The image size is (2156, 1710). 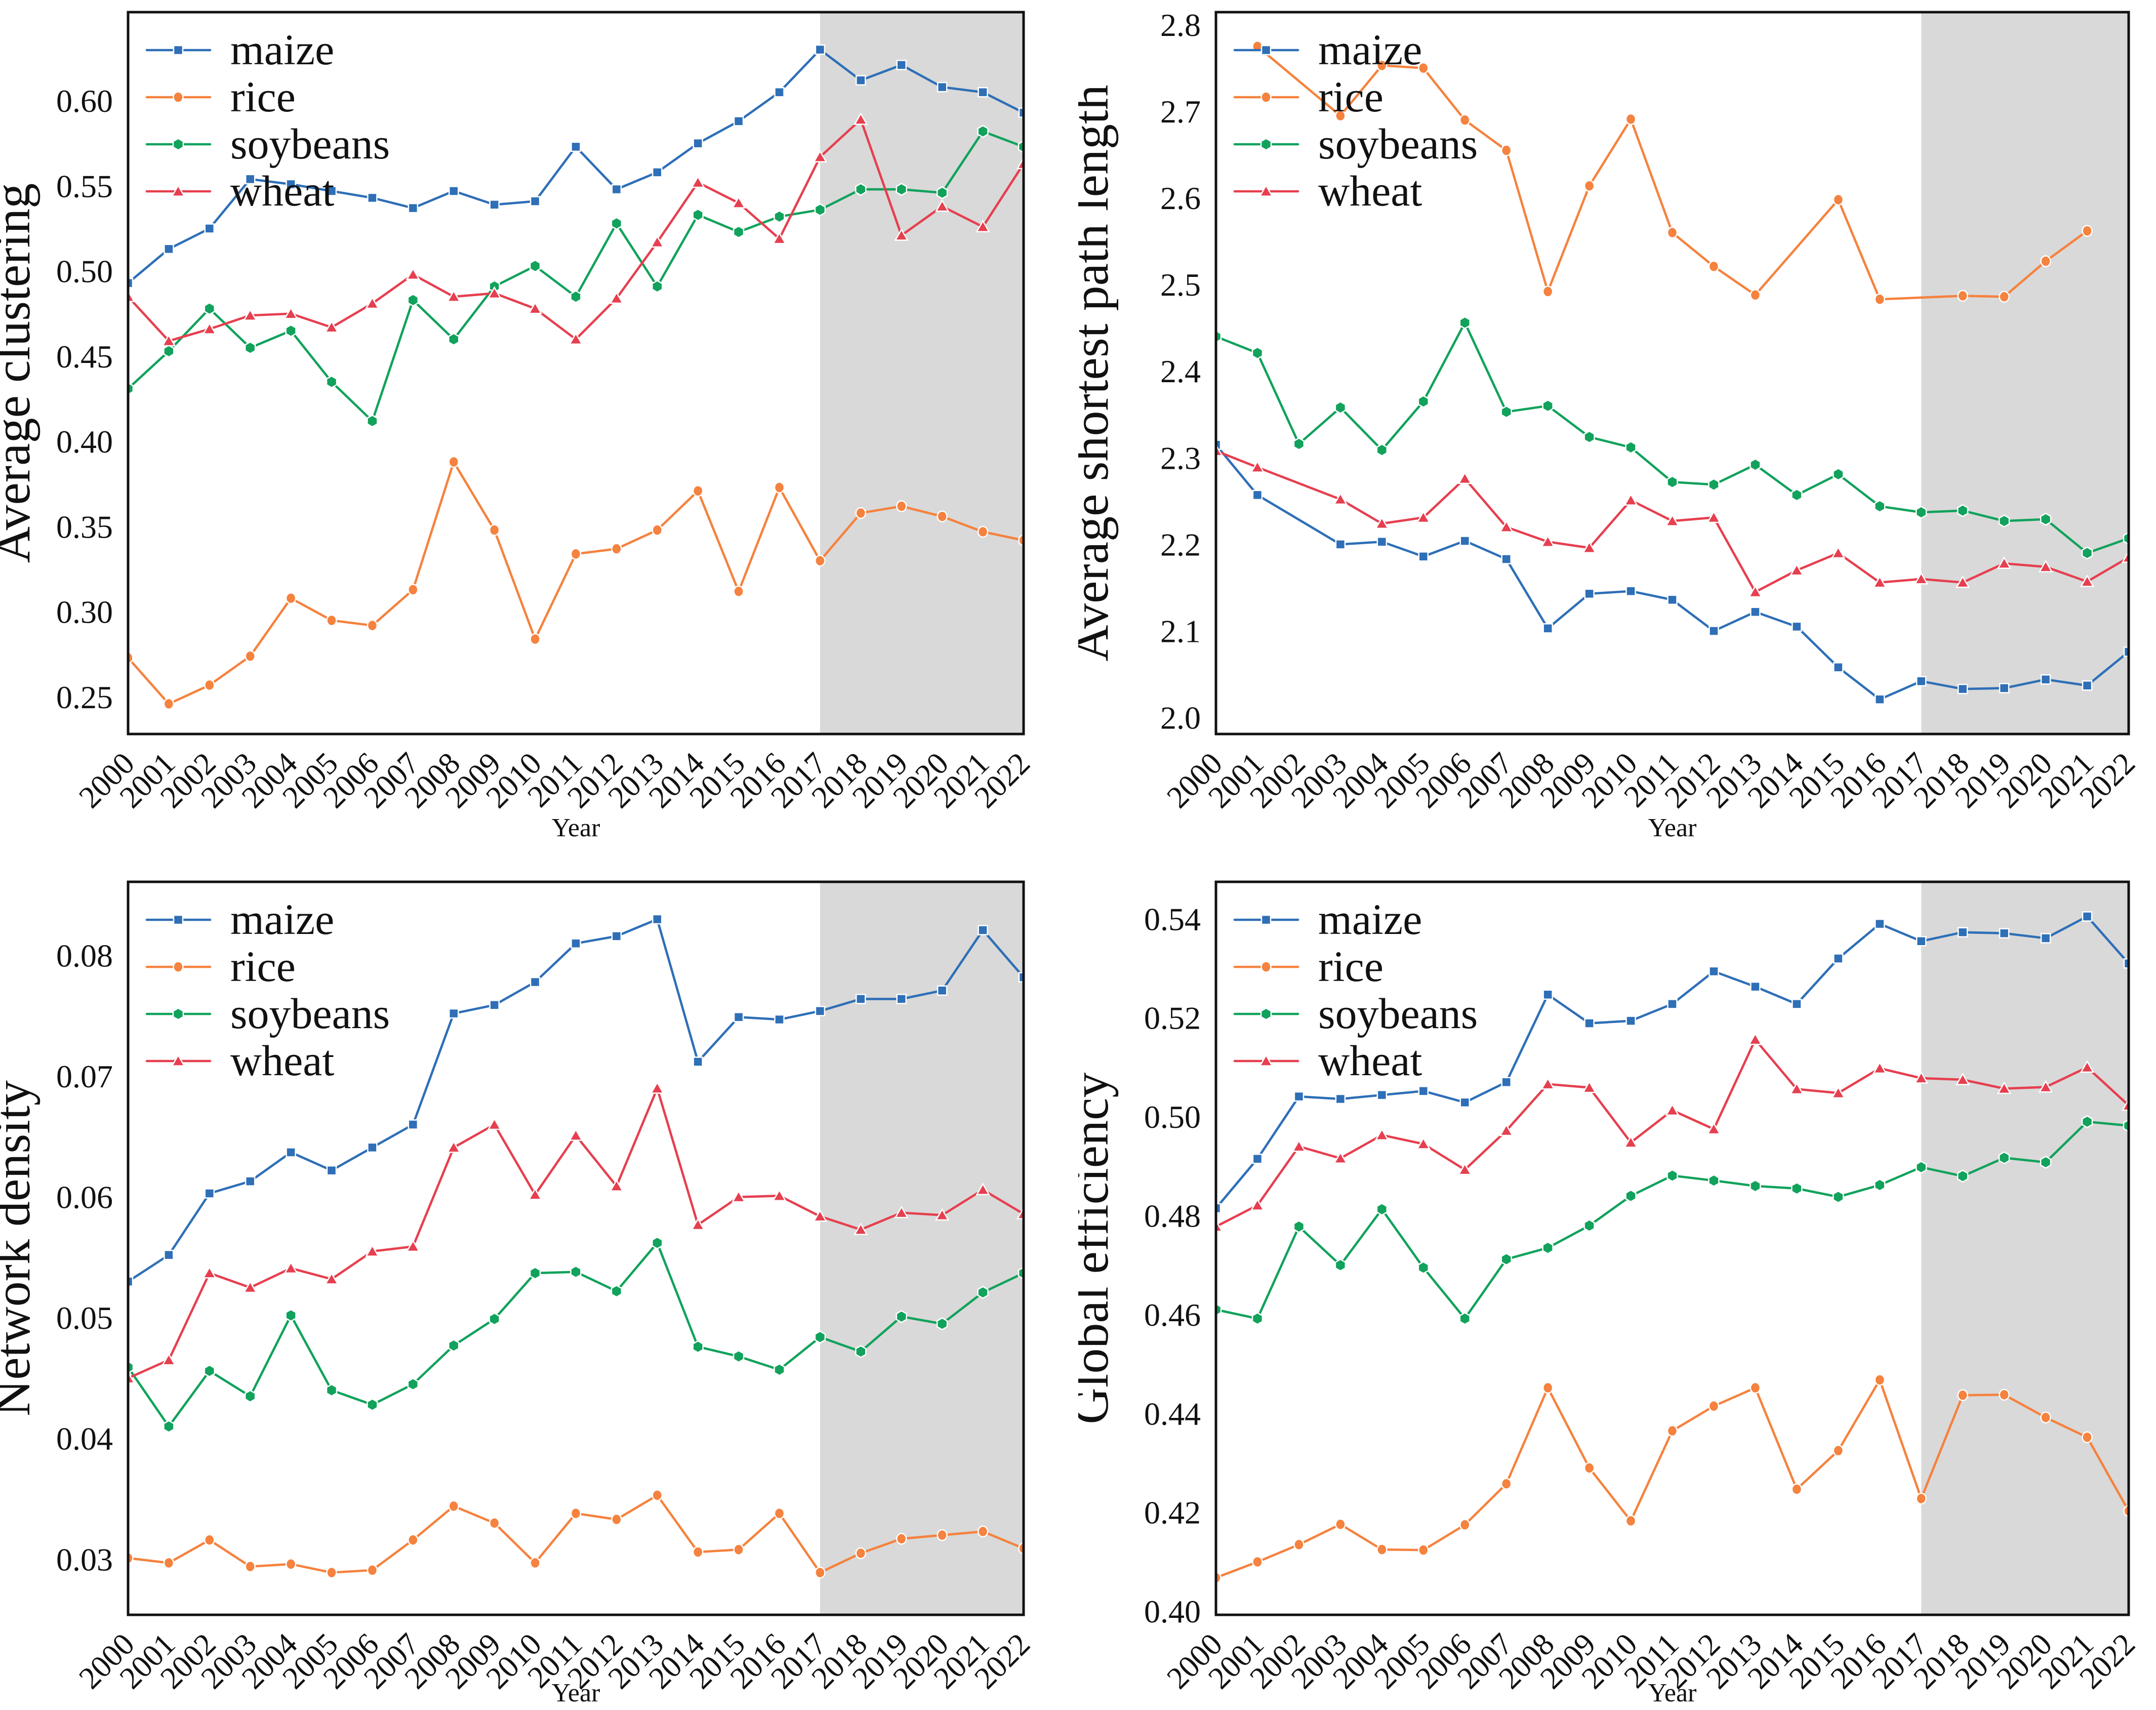 What do you see at coordinates (84, 272) in the screenshot?
I see `y-tick-label: 0.50` at bounding box center [84, 272].